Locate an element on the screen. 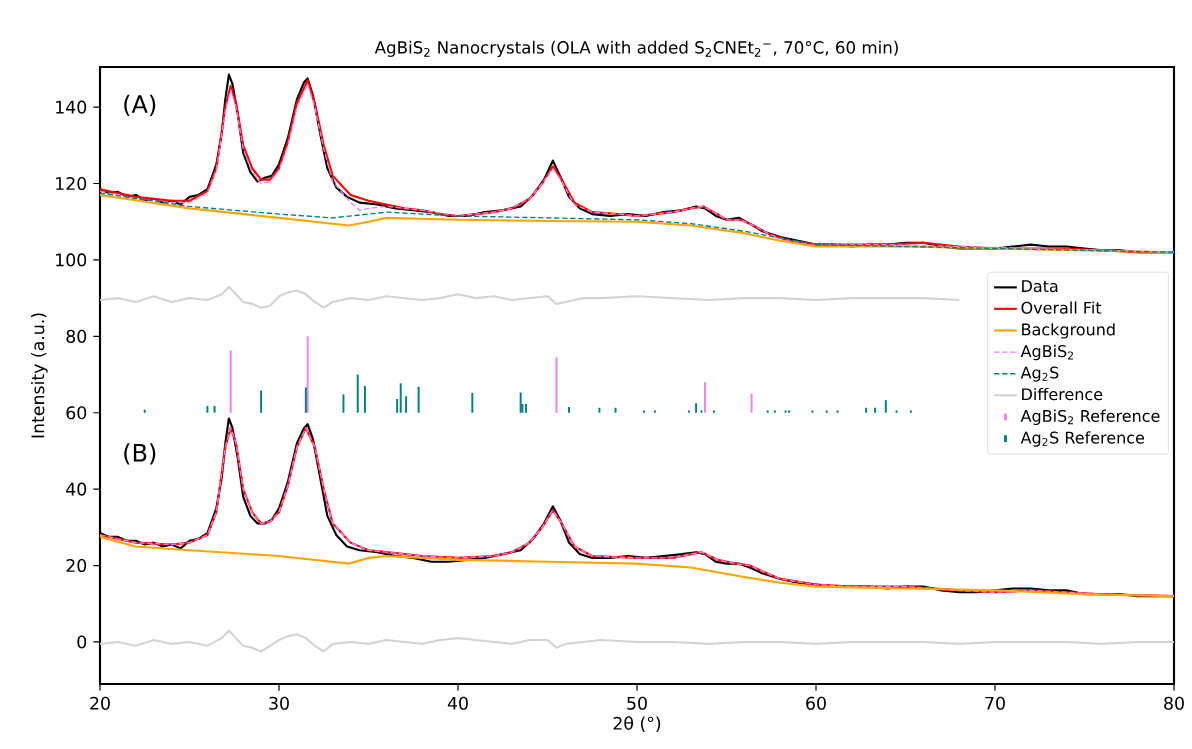 Image resolution: width=1192 pixels, height=749 pixels. x-tick-label: 60 is located at coordinates (816, 703).